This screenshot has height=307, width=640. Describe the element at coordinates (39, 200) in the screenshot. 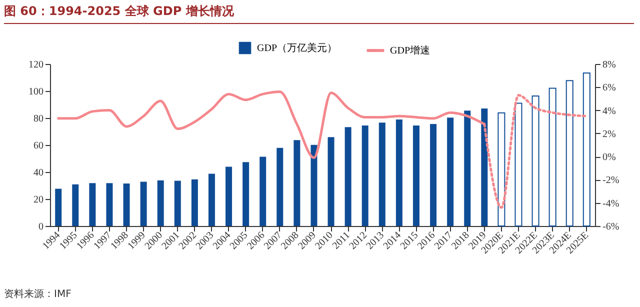

I see `y-tick-label: 20` at that location.